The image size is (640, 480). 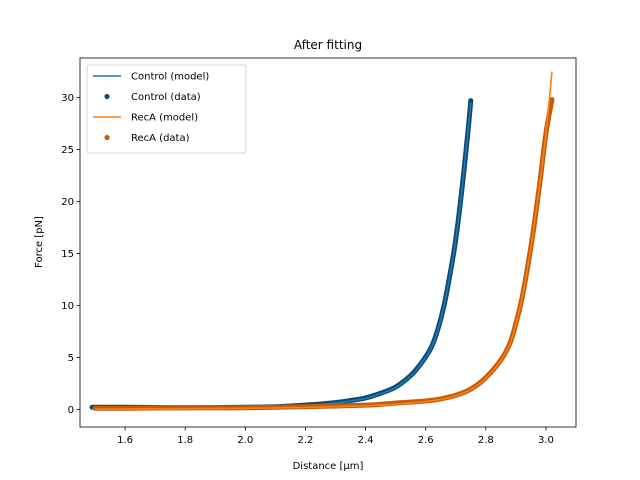 What do you see at coordinates (125, 440) in the screenshot?
I see `x-tick-label: 1.6` at bounding box center [125, 440].